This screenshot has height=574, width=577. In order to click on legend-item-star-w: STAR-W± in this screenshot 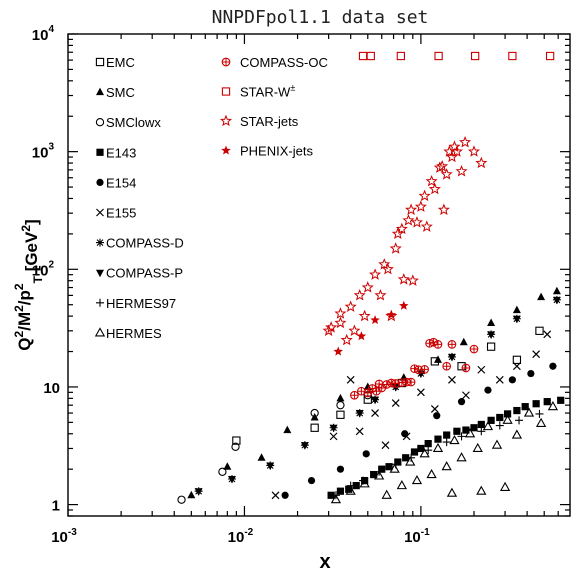, I will do `click(258, 91)`.